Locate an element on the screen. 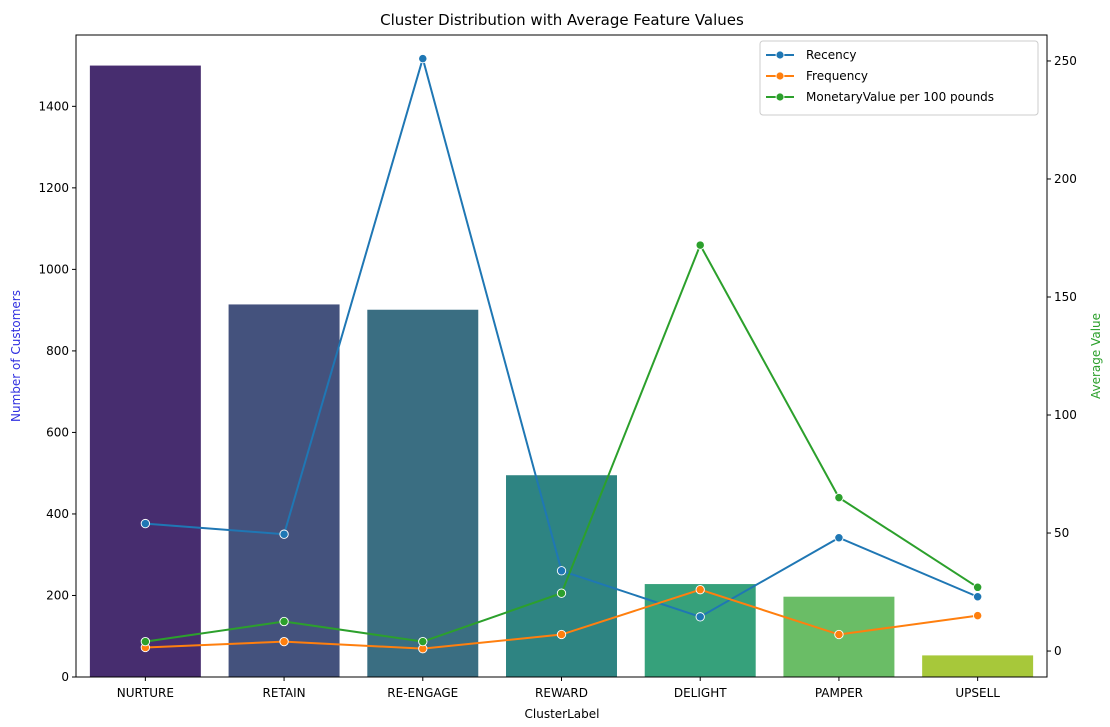  y-axis-right-title: Average Value is located at coordinates (1096, 356).